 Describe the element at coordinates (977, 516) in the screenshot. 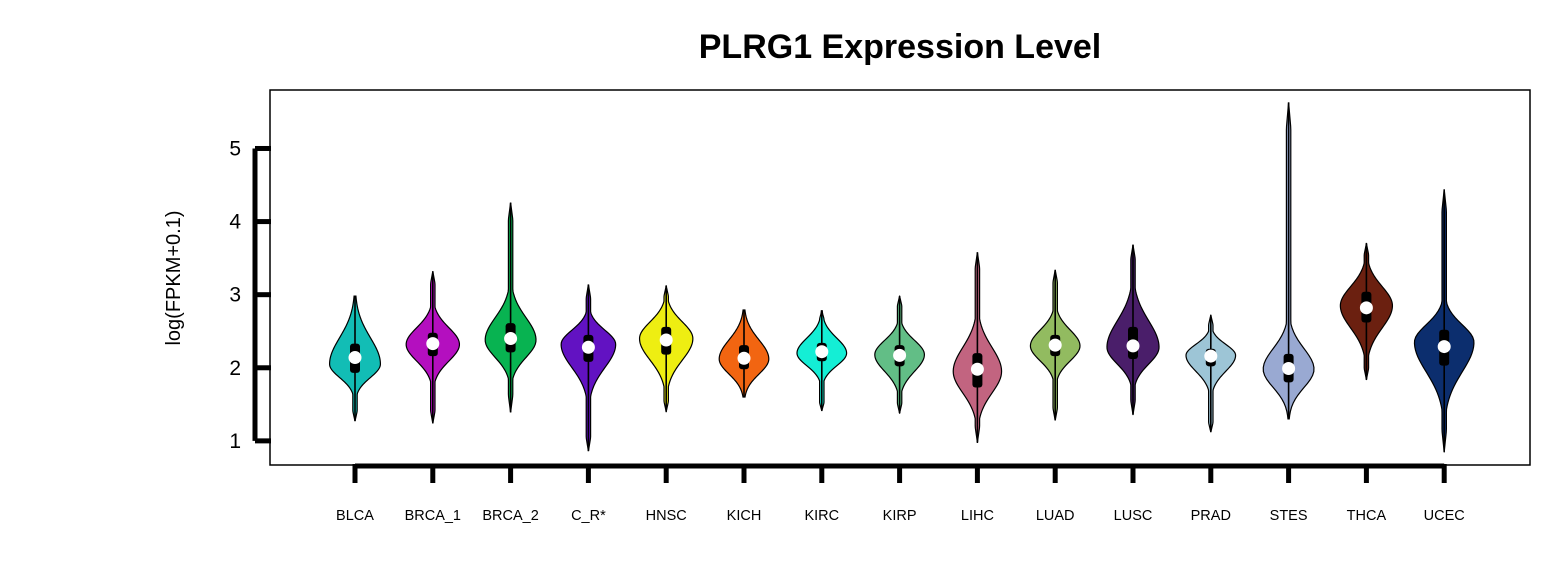

I see `x-tick-label: LIHC` at that location.